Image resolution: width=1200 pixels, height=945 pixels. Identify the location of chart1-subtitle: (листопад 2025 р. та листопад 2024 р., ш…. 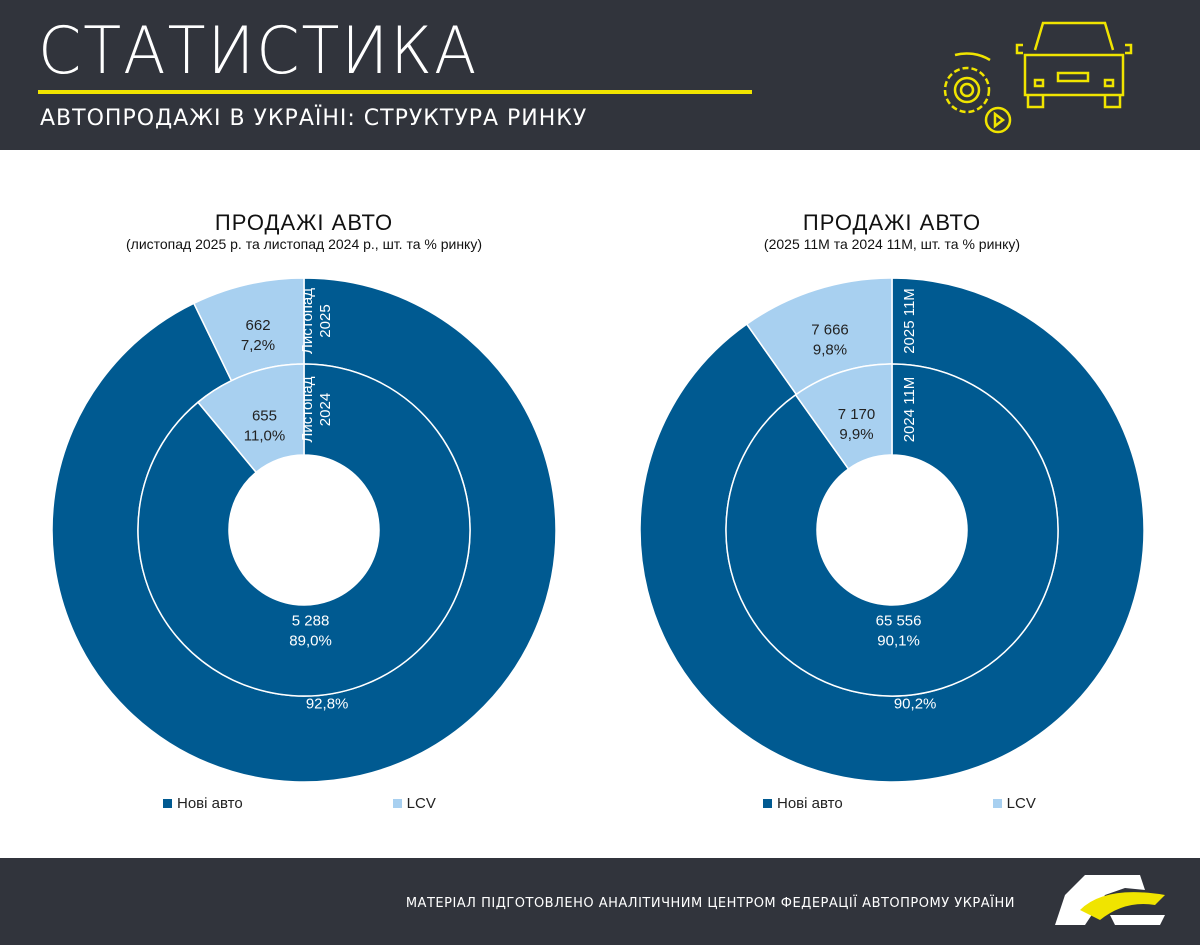
(303, 244).